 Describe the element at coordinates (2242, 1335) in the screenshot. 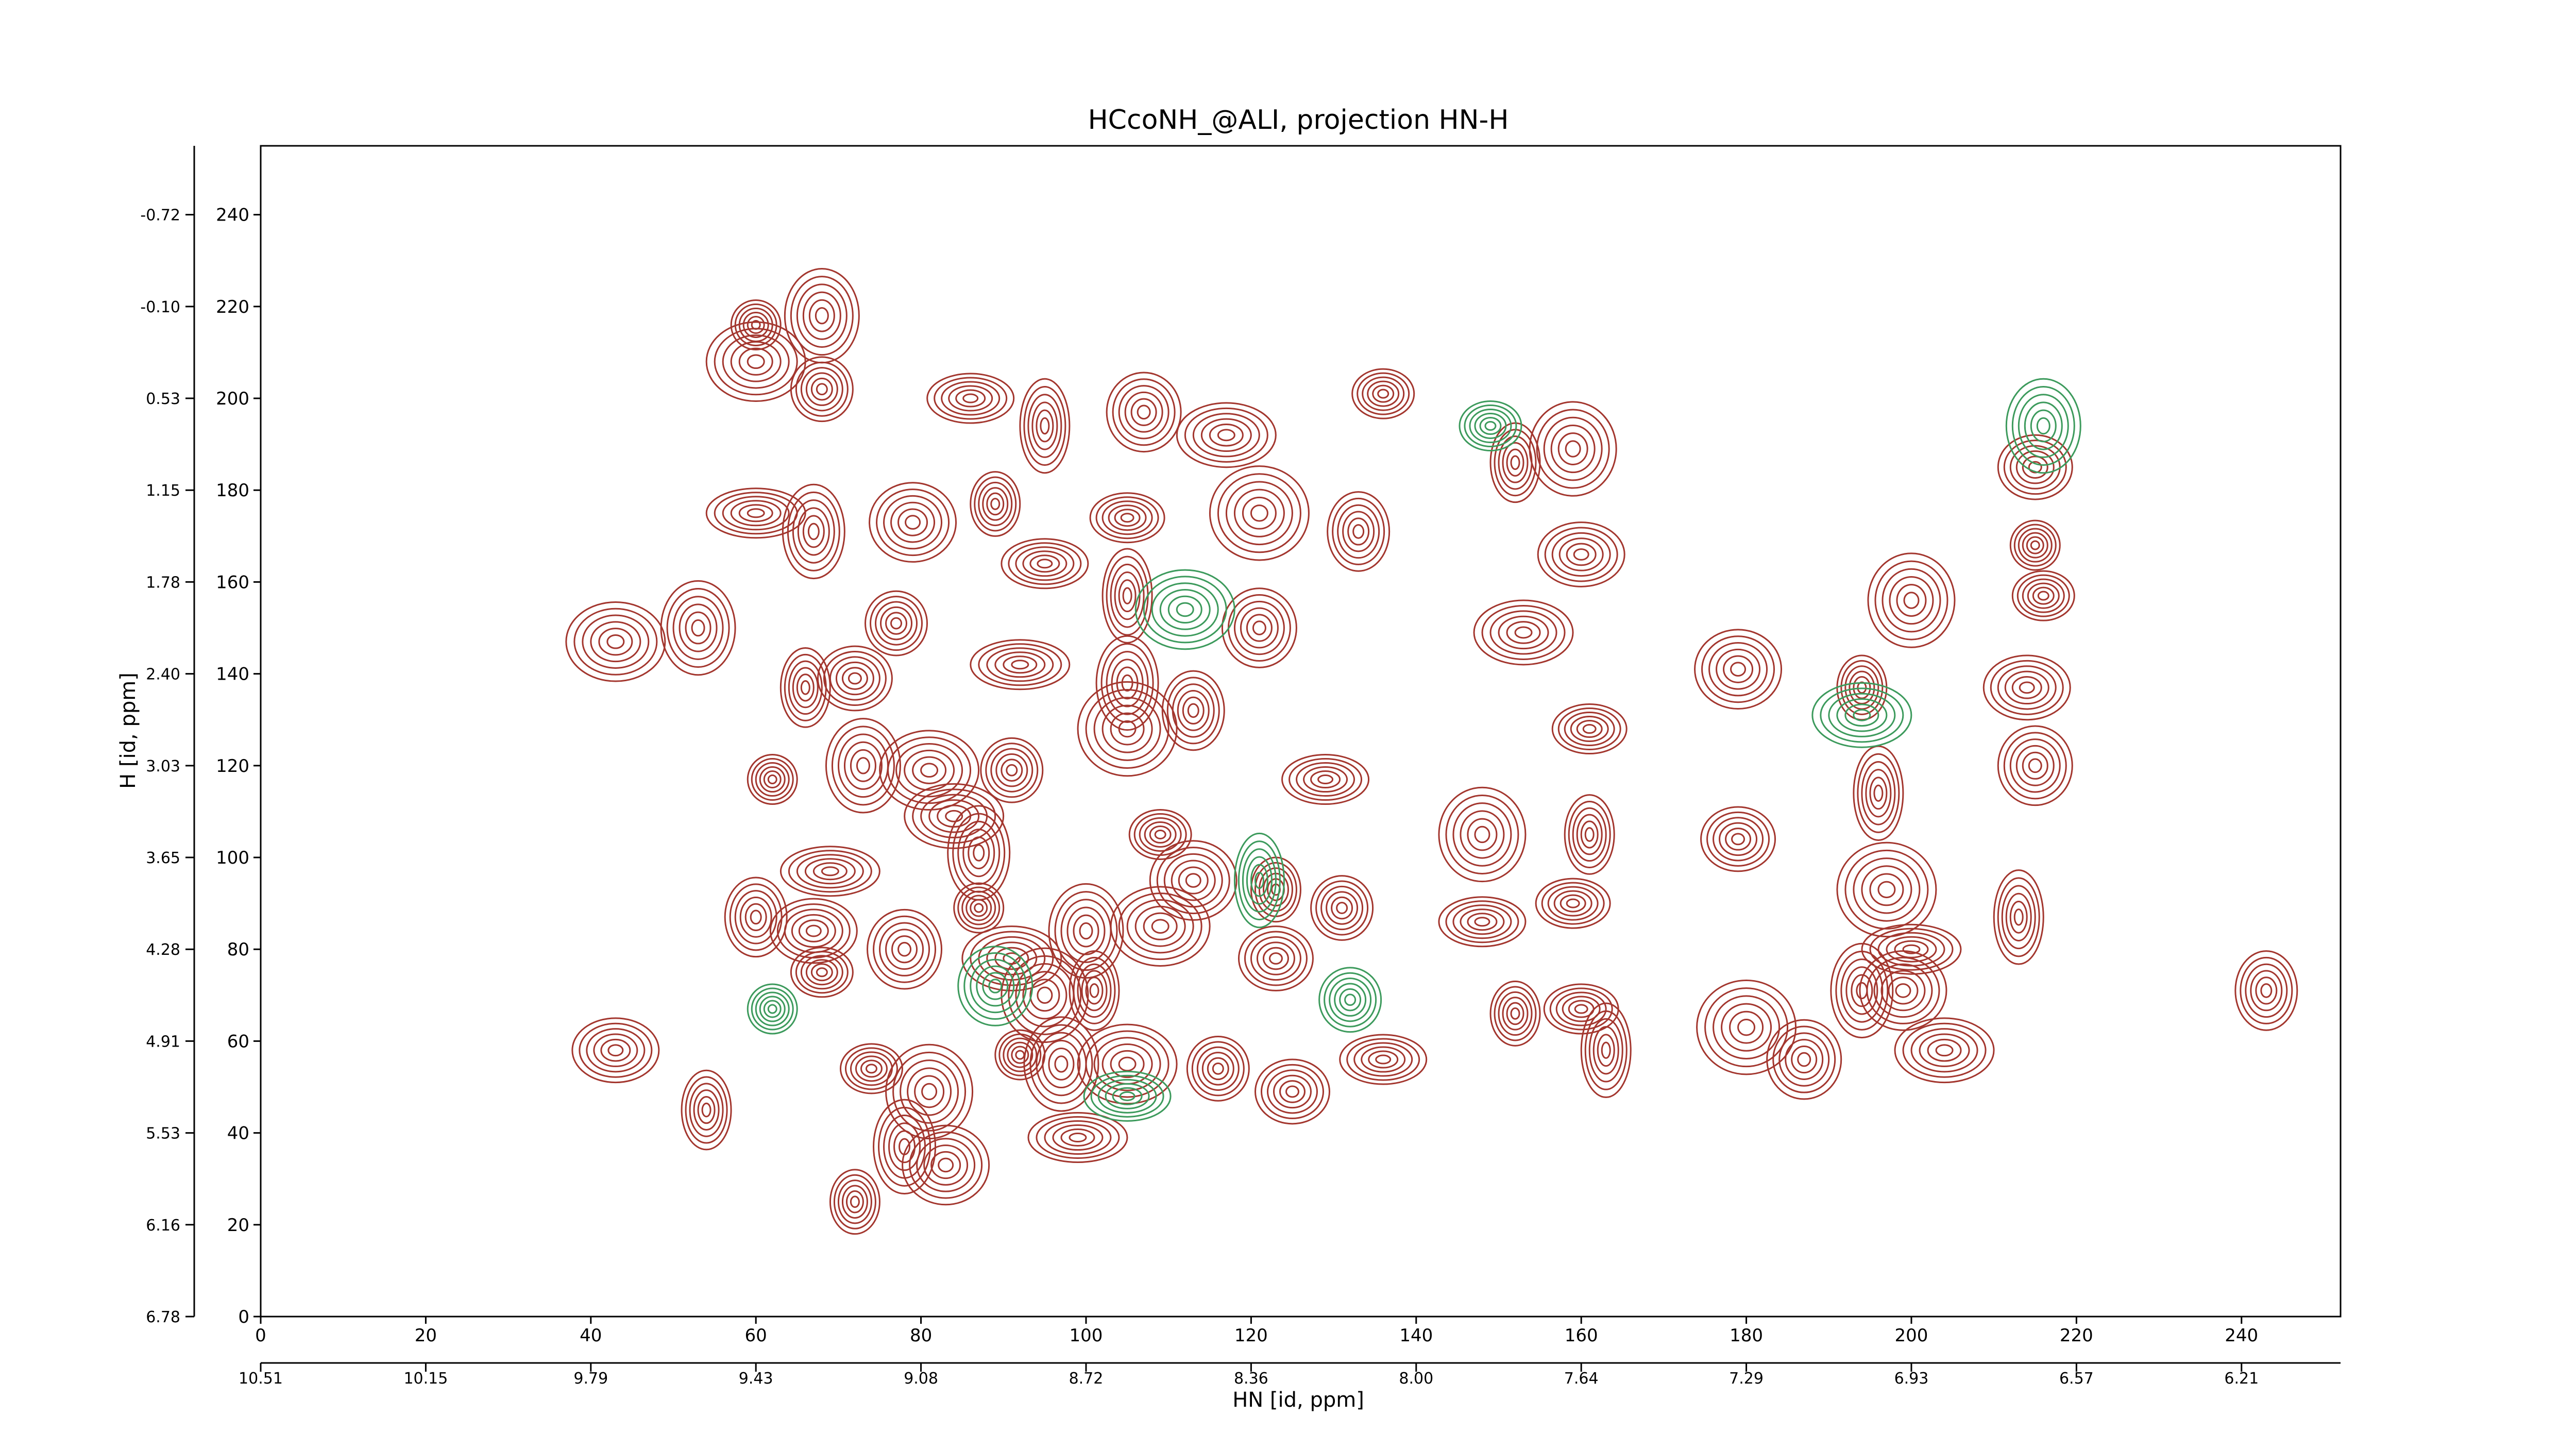

I see `x-tick-label: 240` at that location.